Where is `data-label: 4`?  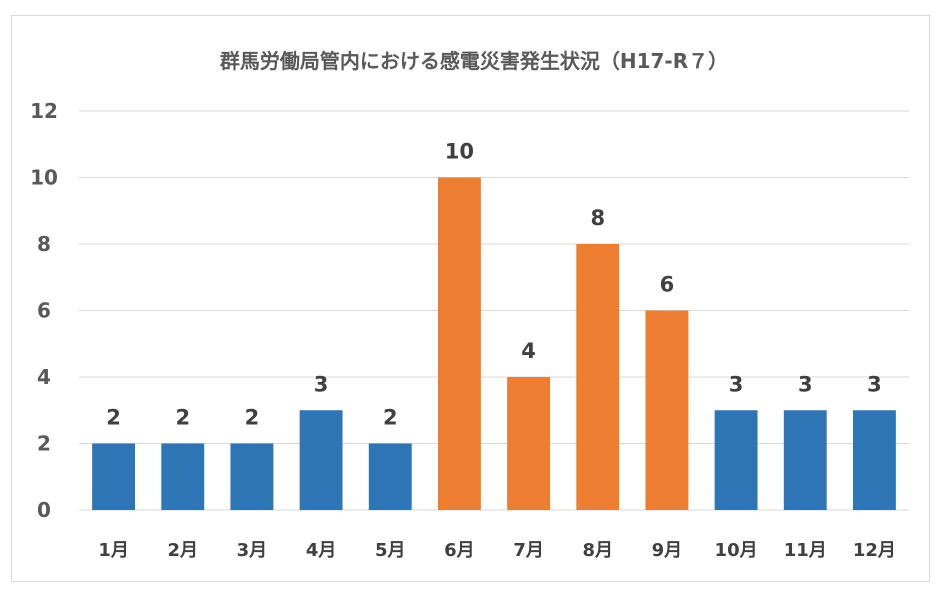
data-label: 4 is located at coordinates (528, 351).